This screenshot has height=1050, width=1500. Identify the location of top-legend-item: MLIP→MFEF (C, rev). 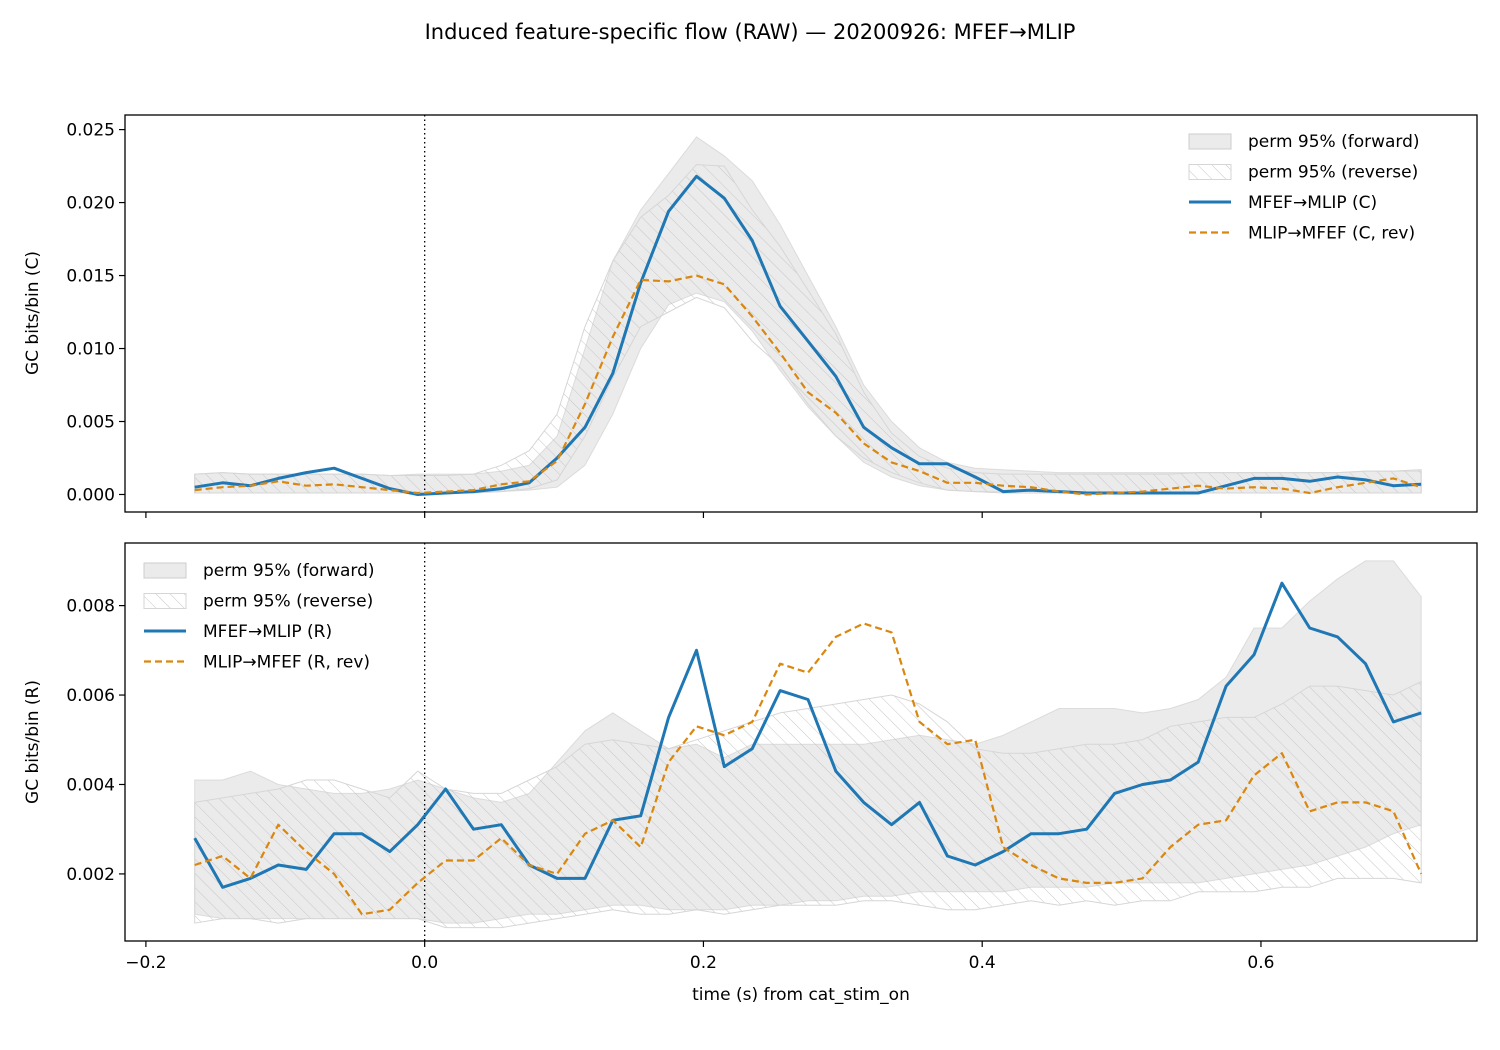
(1302, 234).